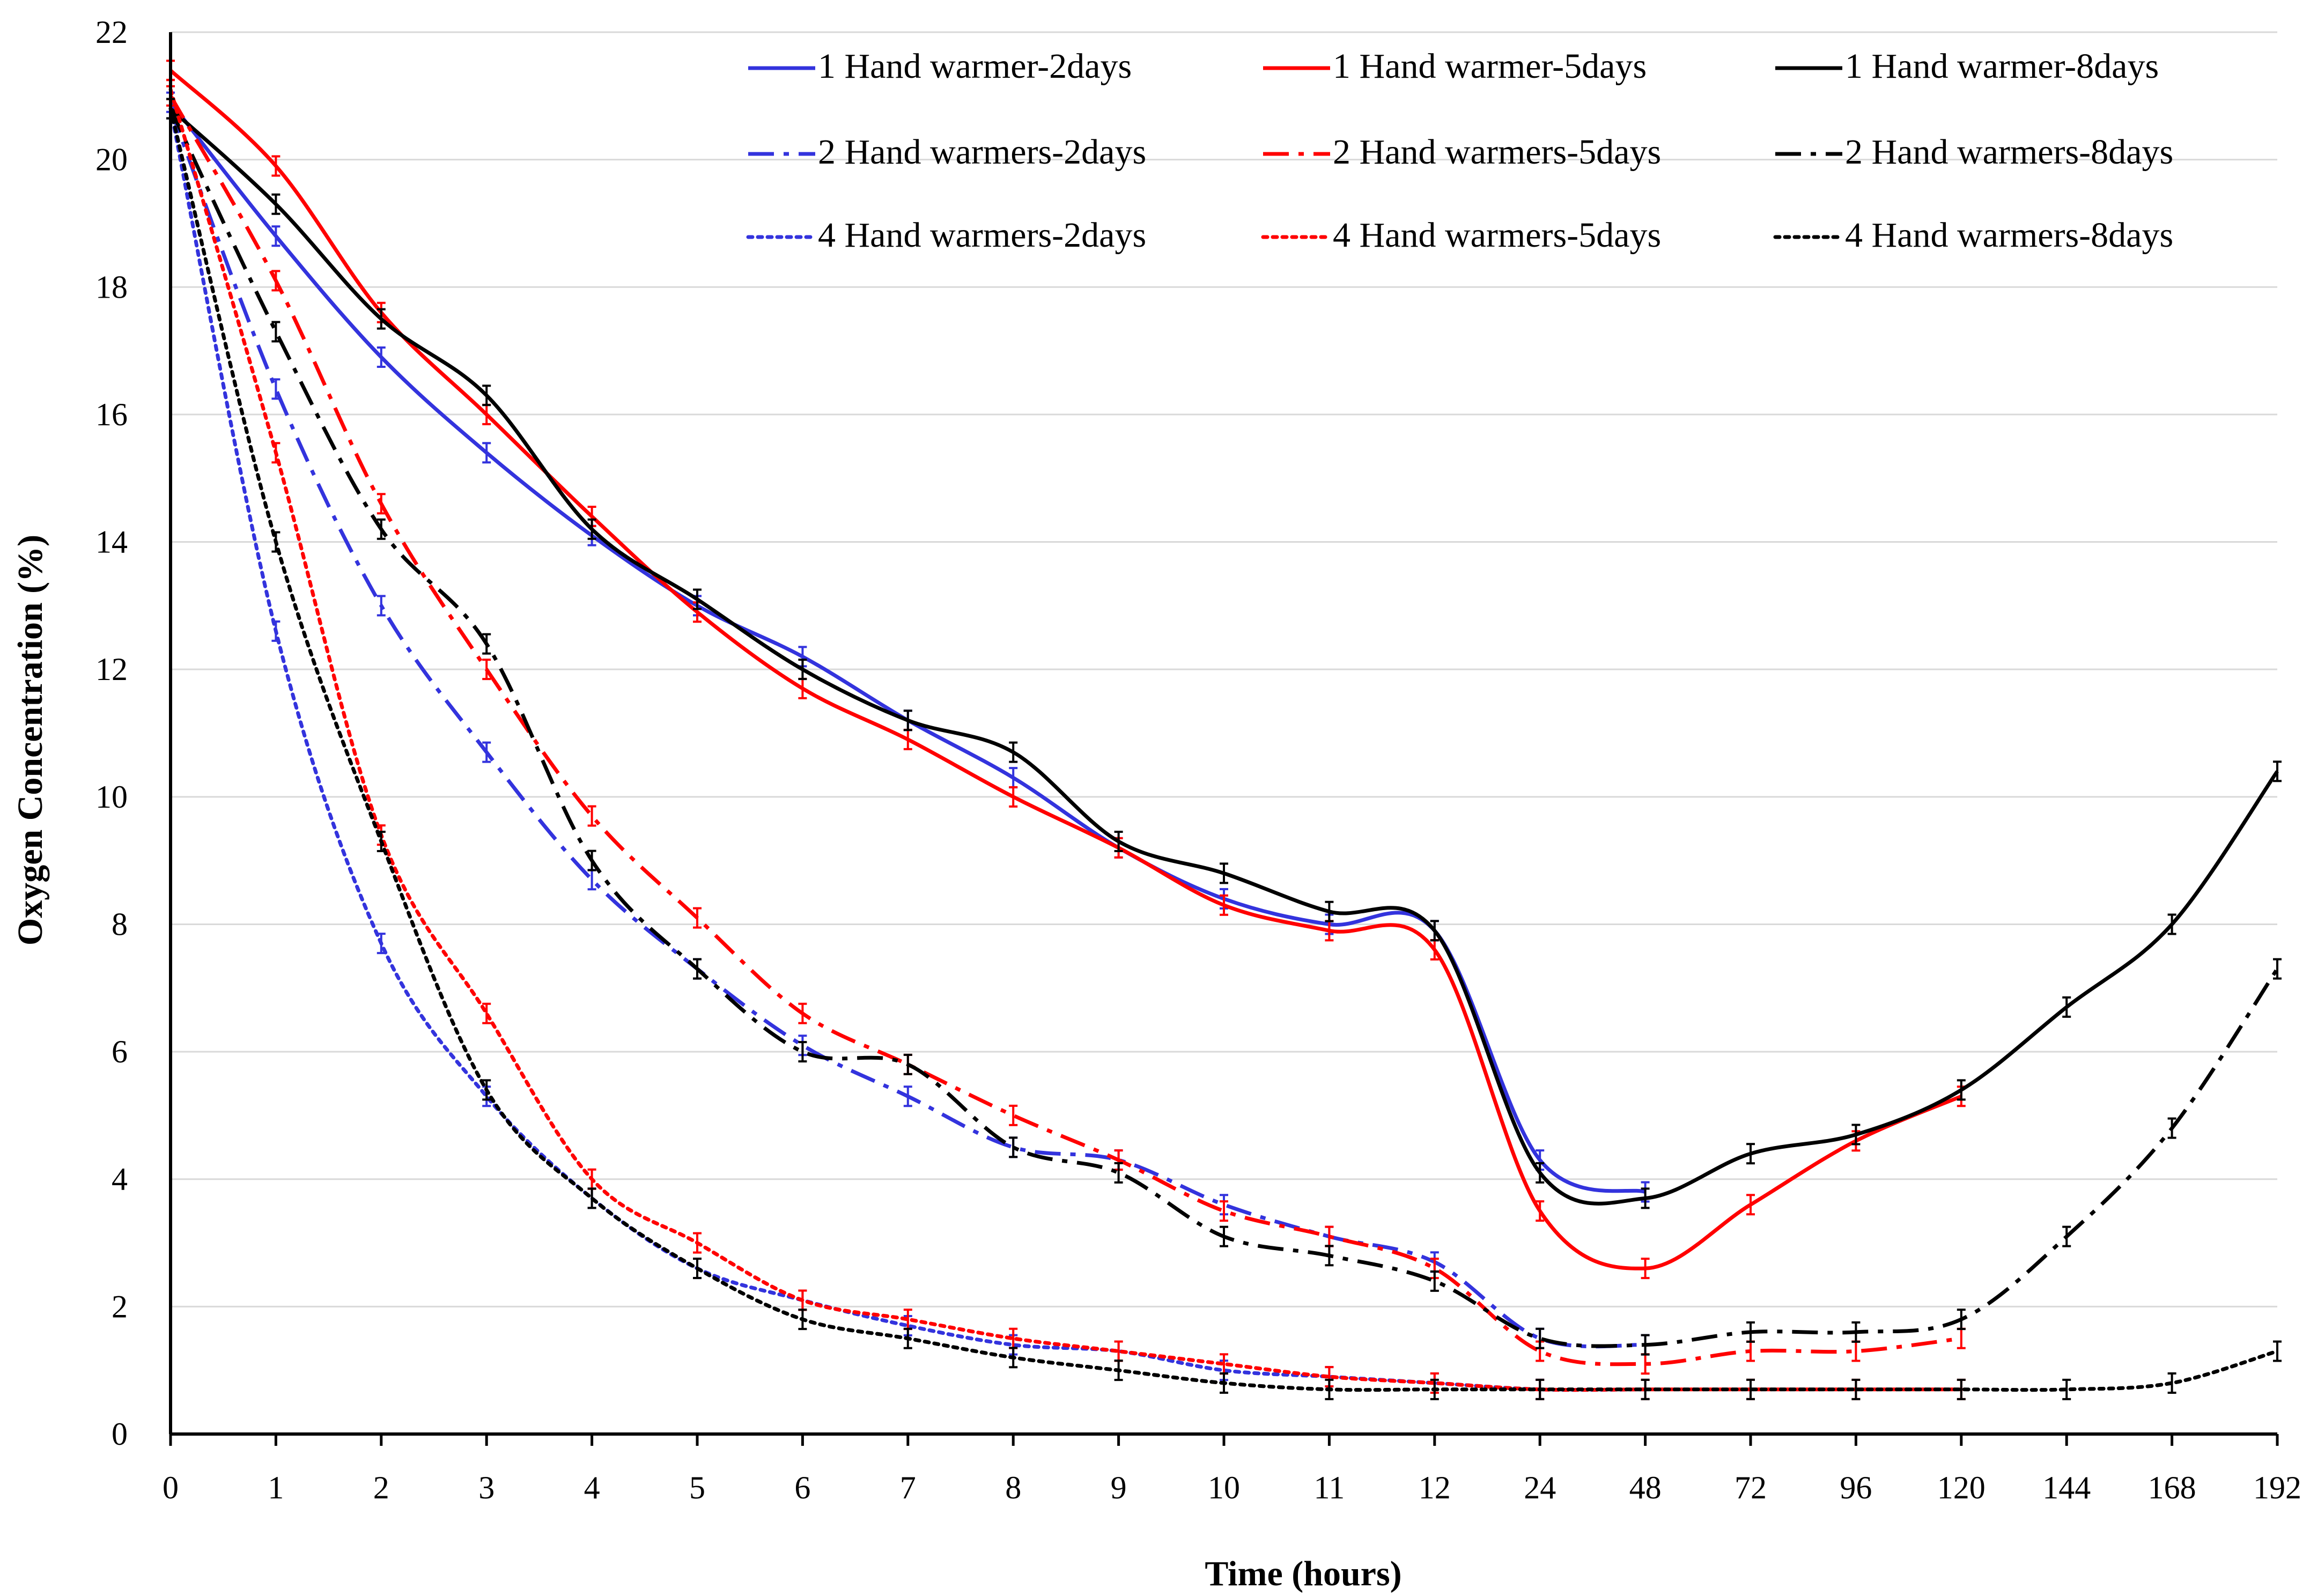 The width and height of the screenshot is (2310, 1596). What do you see at coordinates (908, 1487) in the screenshot?
I see `x-tick-label: 7` at bounding box center [908, 1487].